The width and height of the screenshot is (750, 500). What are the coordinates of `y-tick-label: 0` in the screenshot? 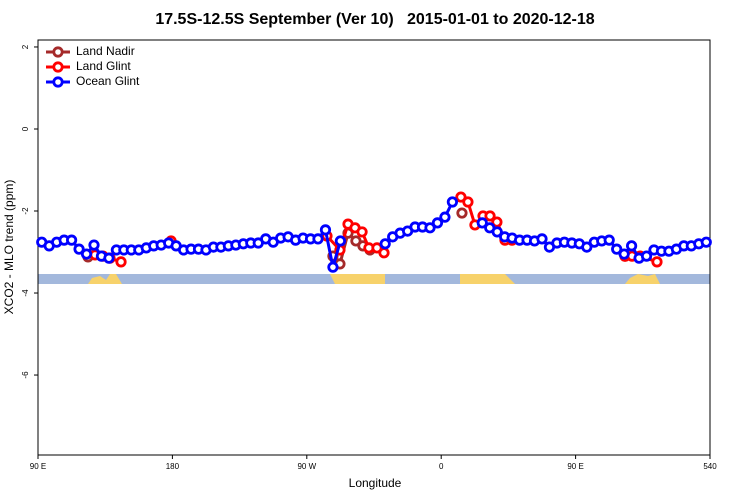 It's located at (25, 128).